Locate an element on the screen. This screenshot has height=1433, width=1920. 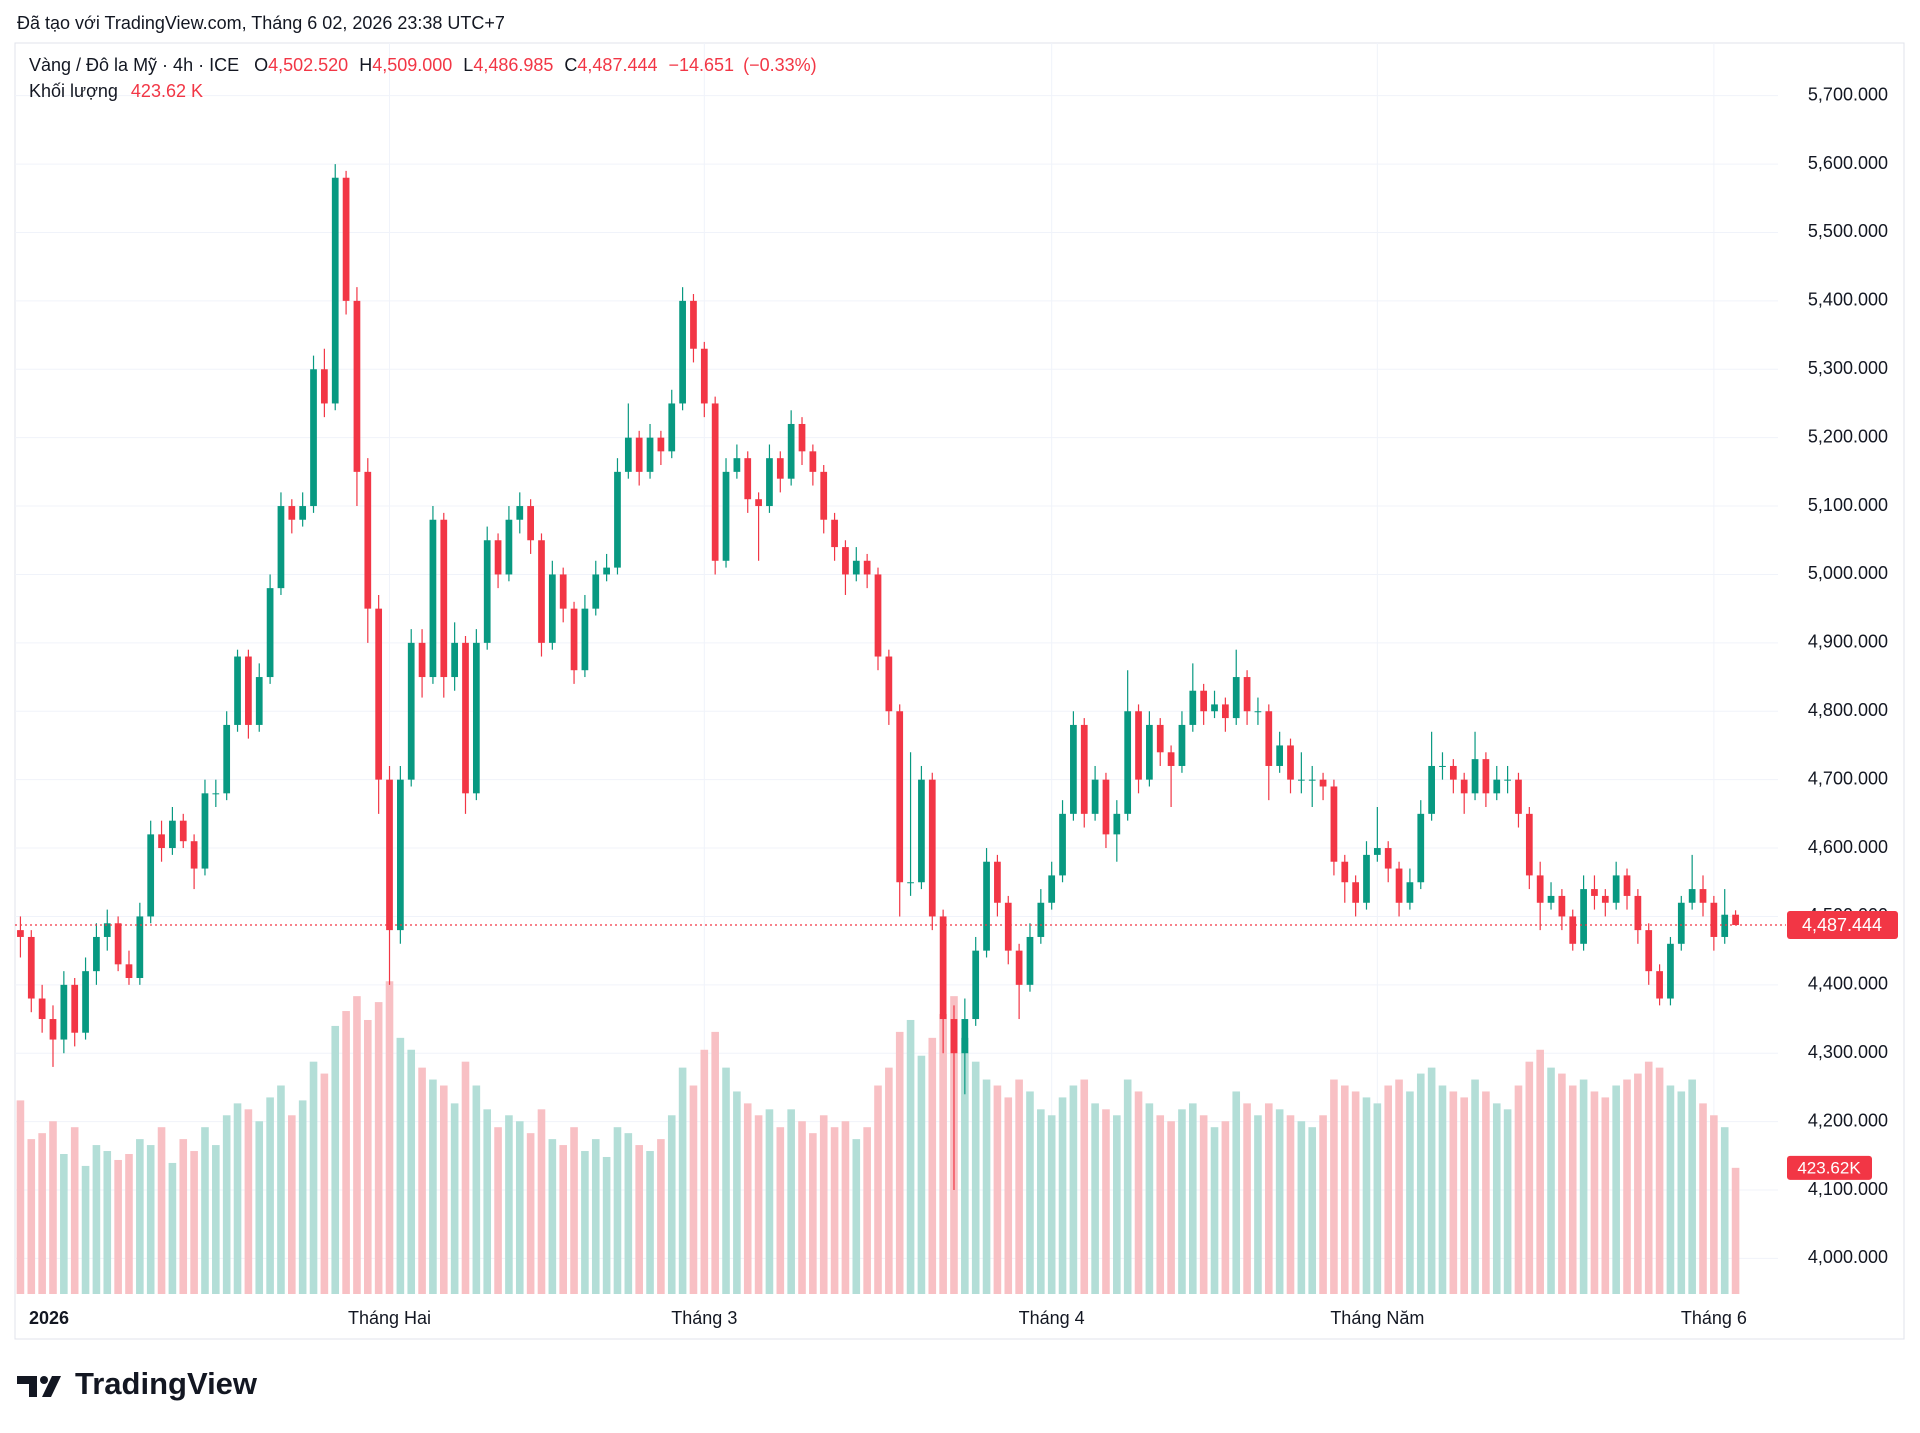
y-tick-label: 5,200.000 is located at coordinates (1848, 436).